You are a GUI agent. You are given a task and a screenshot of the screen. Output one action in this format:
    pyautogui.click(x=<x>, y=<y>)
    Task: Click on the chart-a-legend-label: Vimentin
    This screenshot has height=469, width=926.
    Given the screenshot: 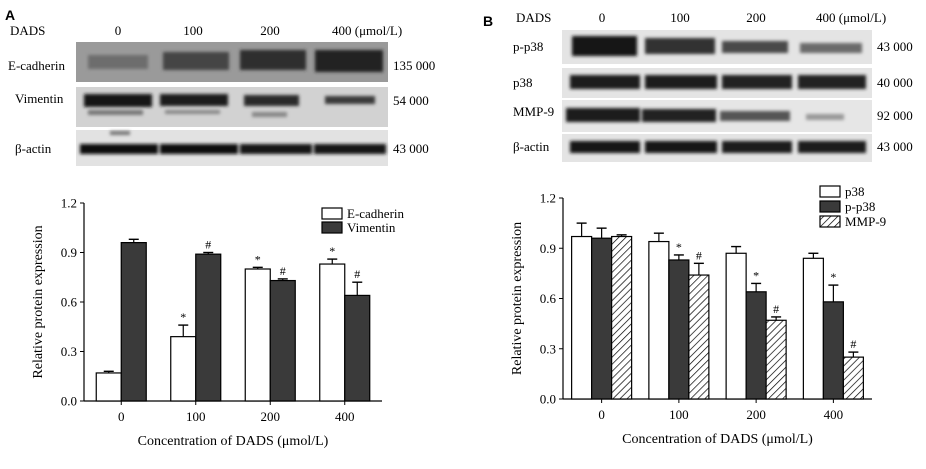 What is the action you would take?
    pyautogui.click(x=371, y=227)
    